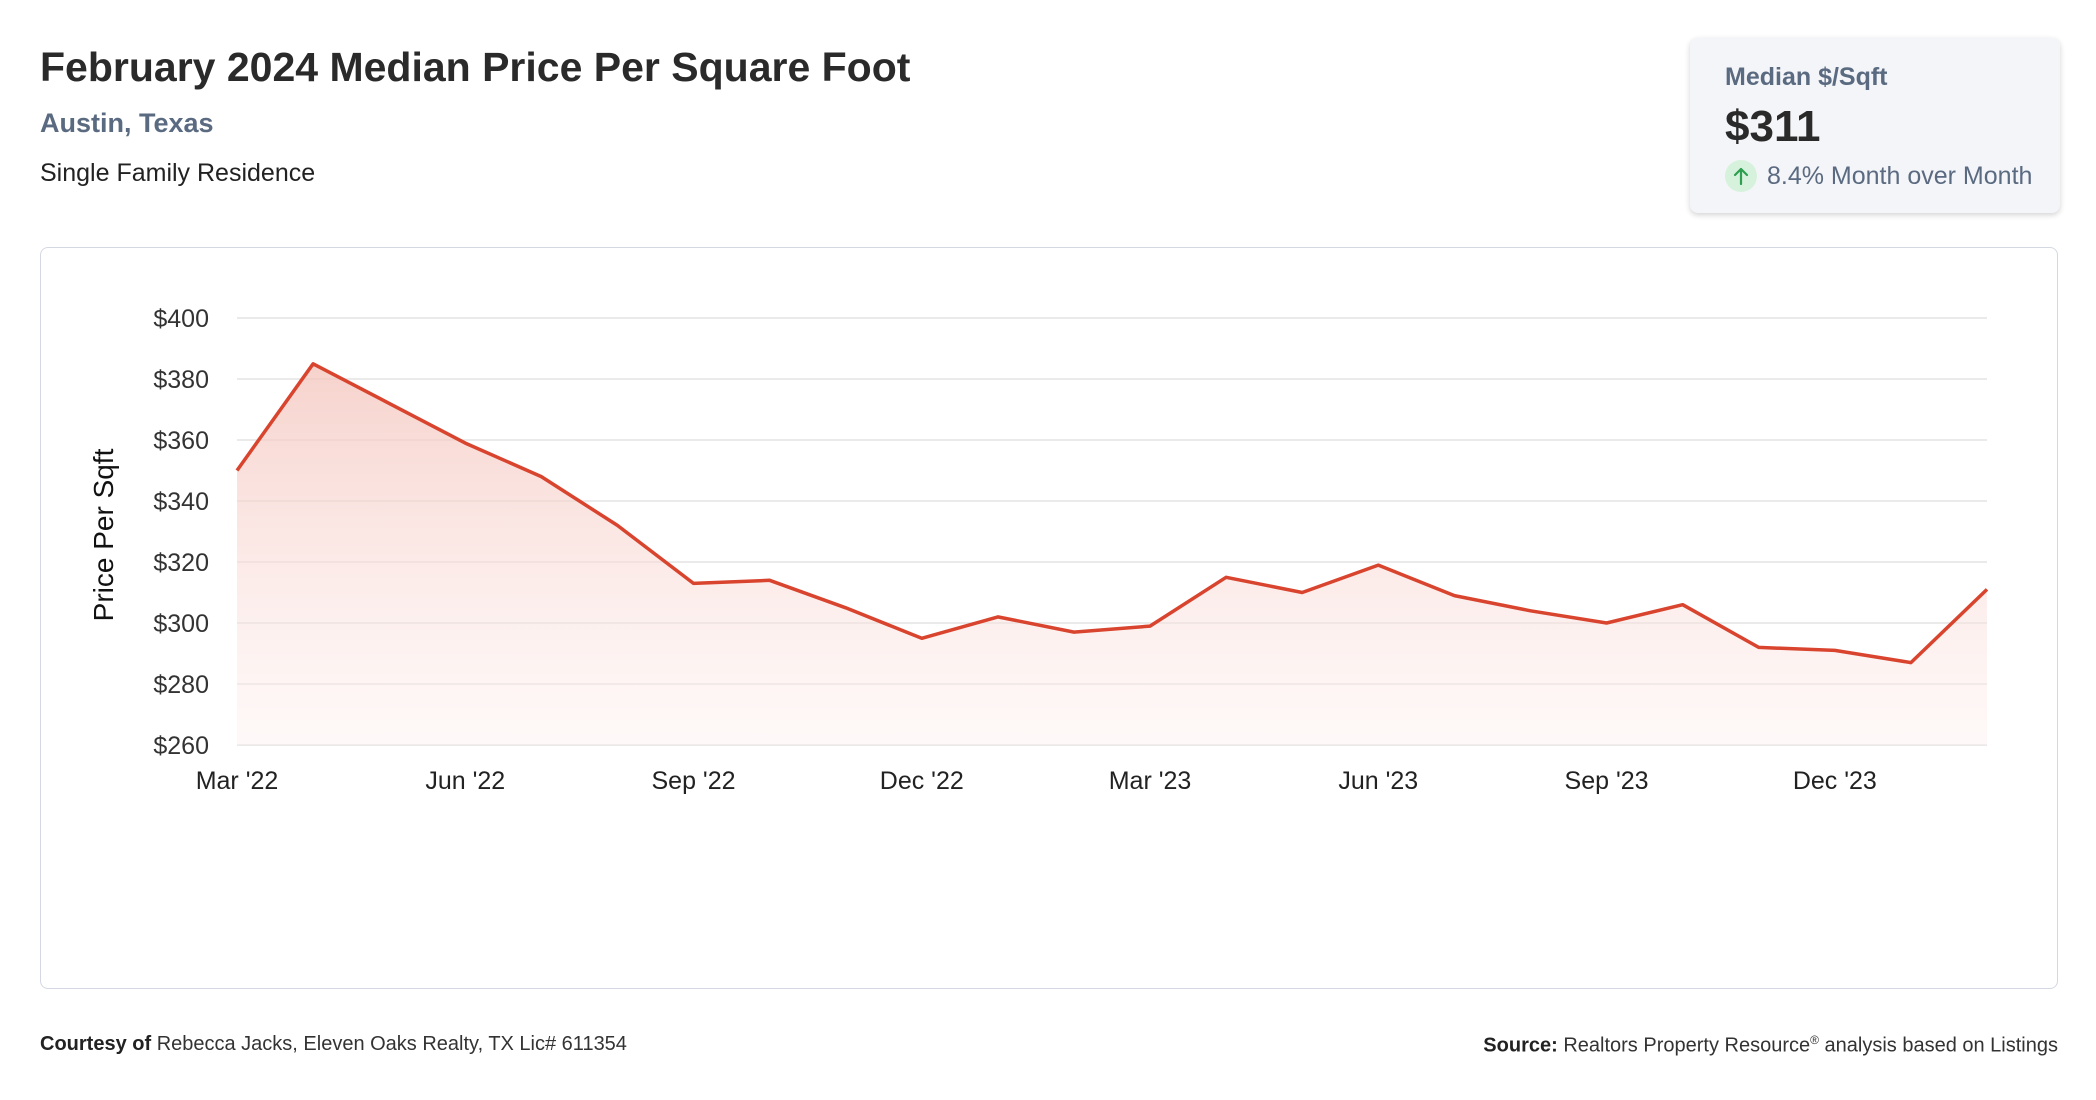 This screenshot has width=2096, height=1100. I want to click on stat-value: $311, so click(1773, 126).